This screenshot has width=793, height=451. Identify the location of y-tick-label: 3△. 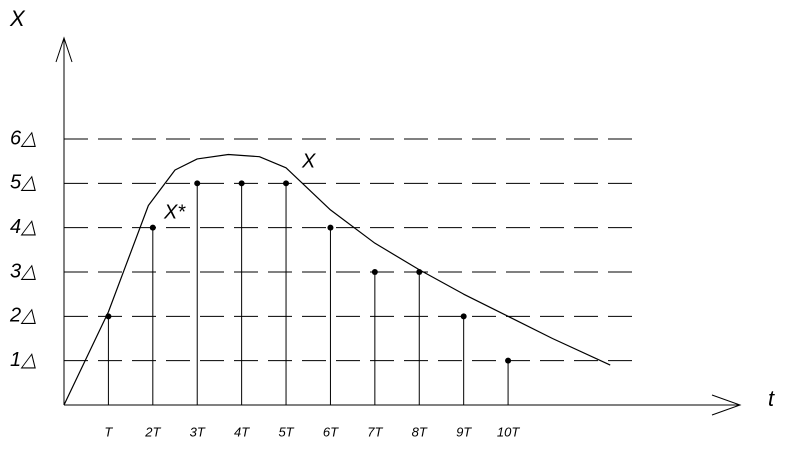
(23, 271).